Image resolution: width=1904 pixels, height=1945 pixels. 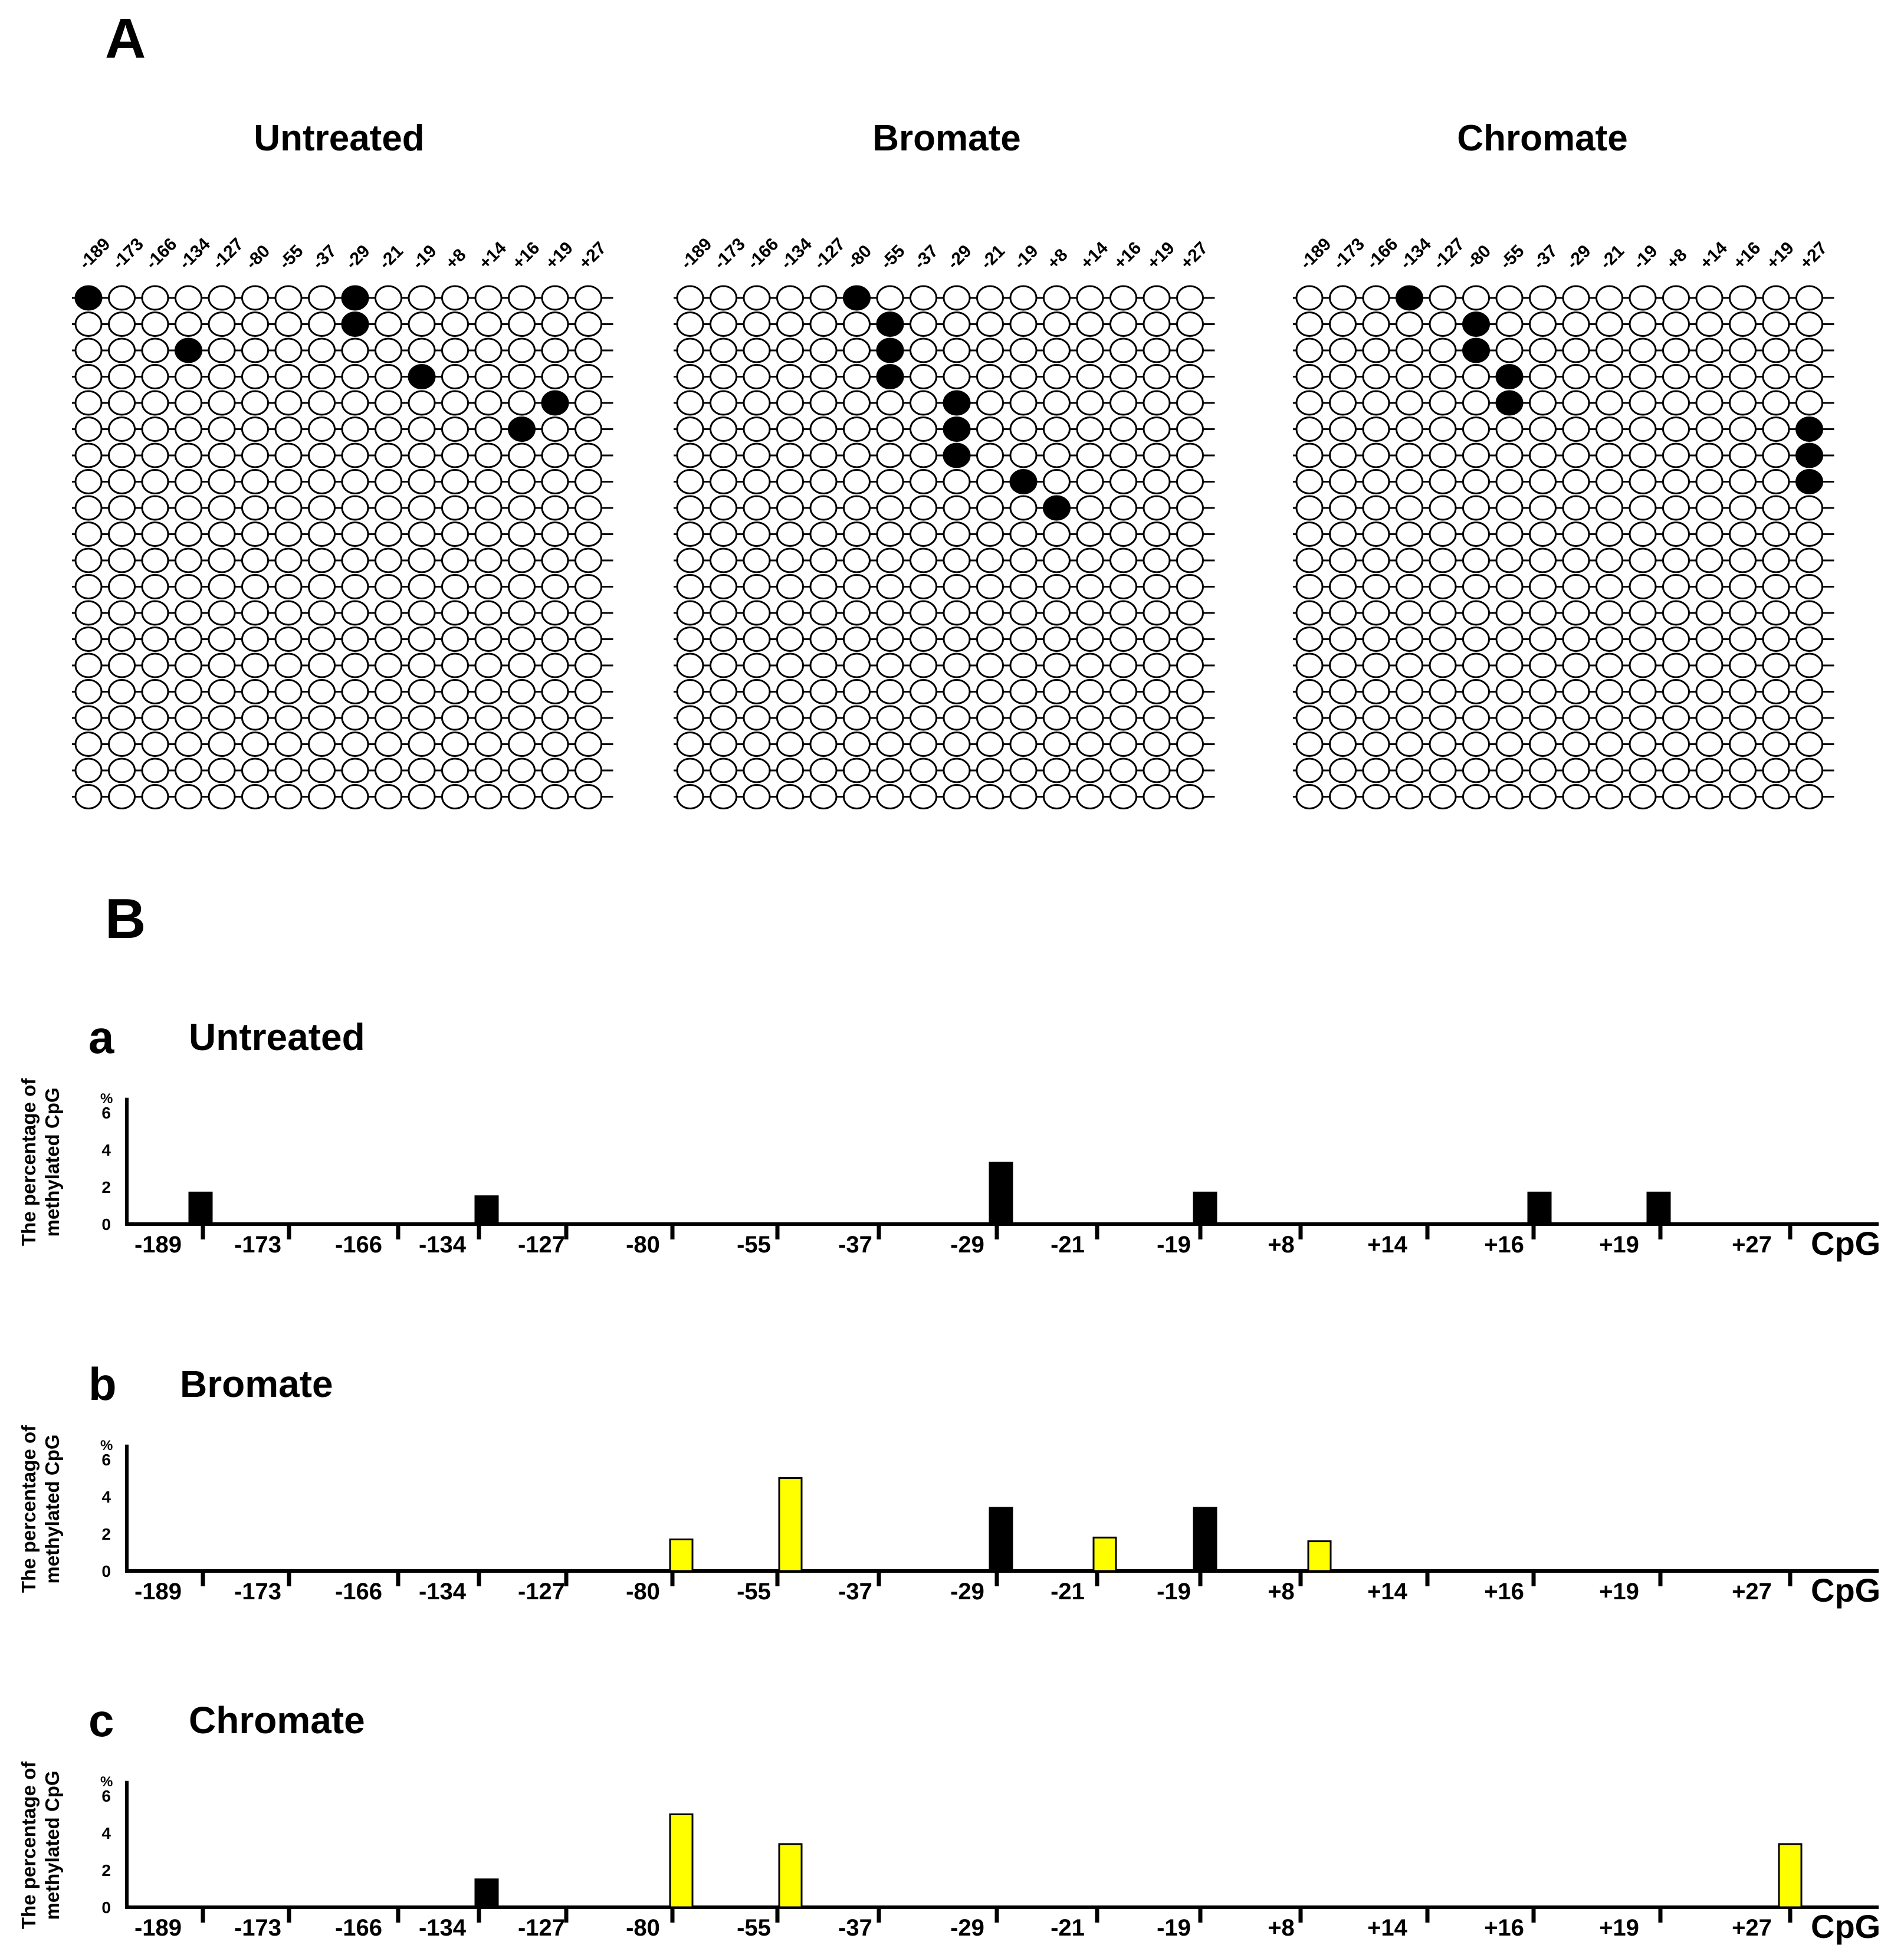 What do you see at coordinates (52, 1509) in the screenshot?
I see `y-axis-label-line2: methylated CpG` at bounding box center [52, 1509].